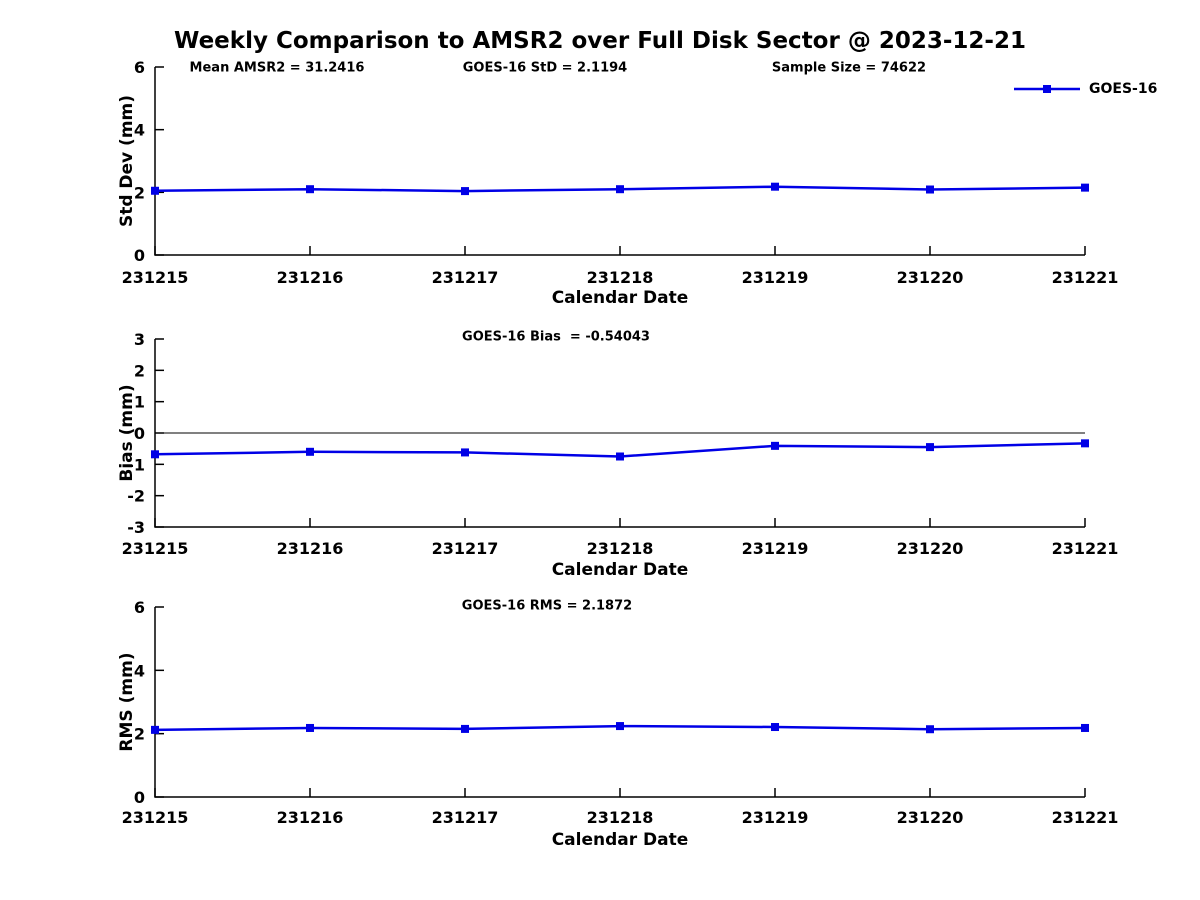  I want to click on std-dev-x-tick-label: 231219, so click(775, 277).